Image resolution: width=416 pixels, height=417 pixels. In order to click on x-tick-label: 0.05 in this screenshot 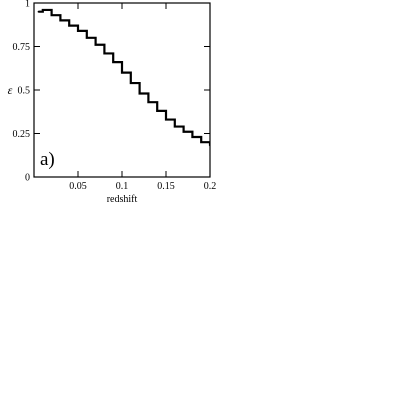, I will do `click(78, 186)`.